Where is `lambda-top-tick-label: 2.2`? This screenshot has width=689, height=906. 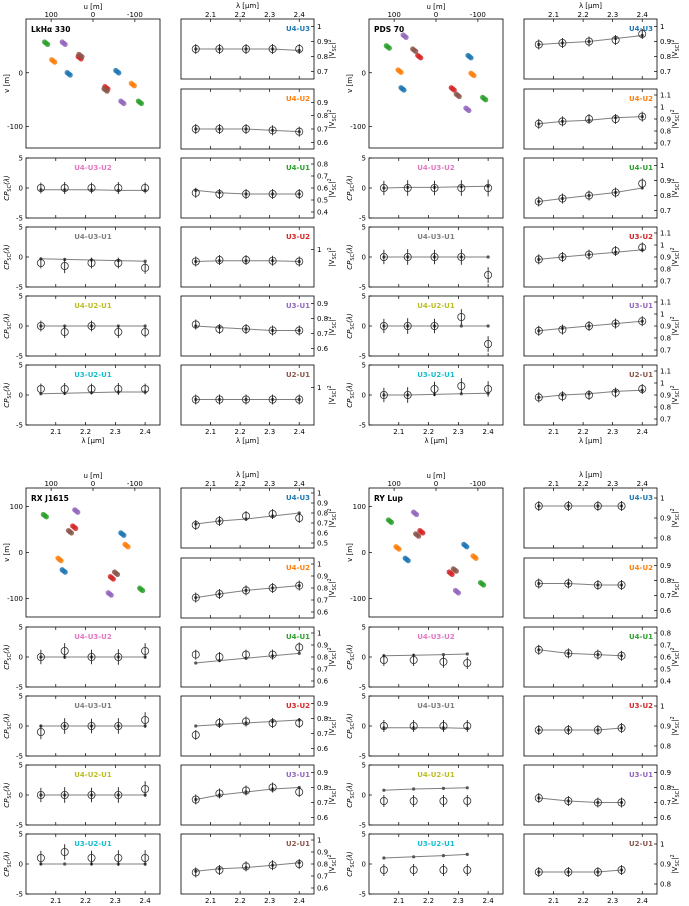 lambda-top-tick-label: 2.2 is located at coordinates (583, 15).